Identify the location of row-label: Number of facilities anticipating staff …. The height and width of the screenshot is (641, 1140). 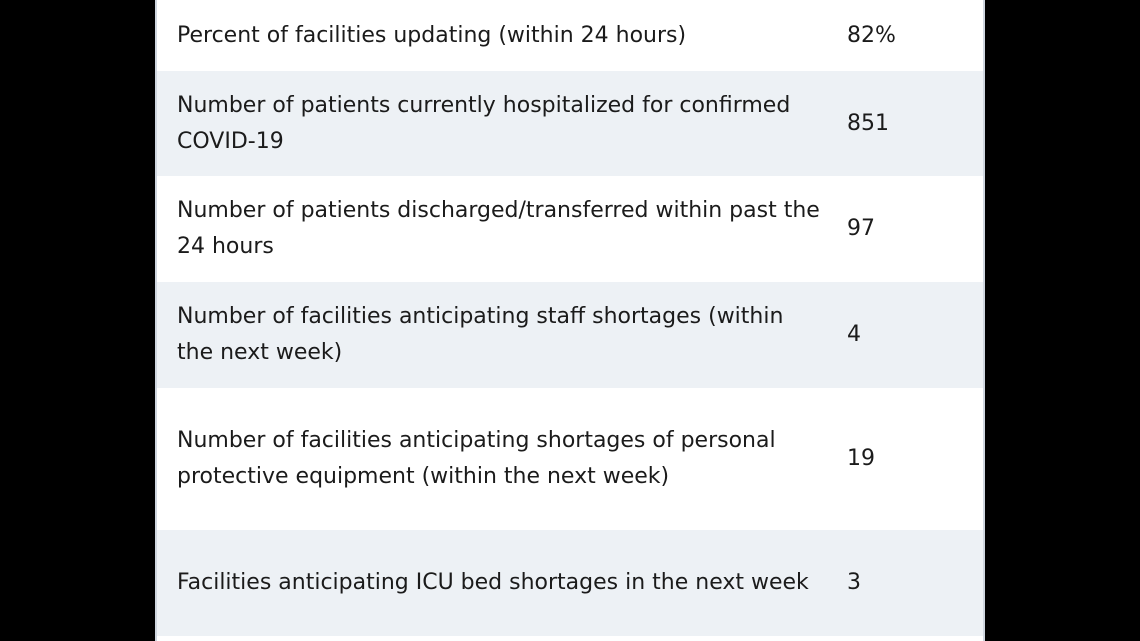
(480, 334).